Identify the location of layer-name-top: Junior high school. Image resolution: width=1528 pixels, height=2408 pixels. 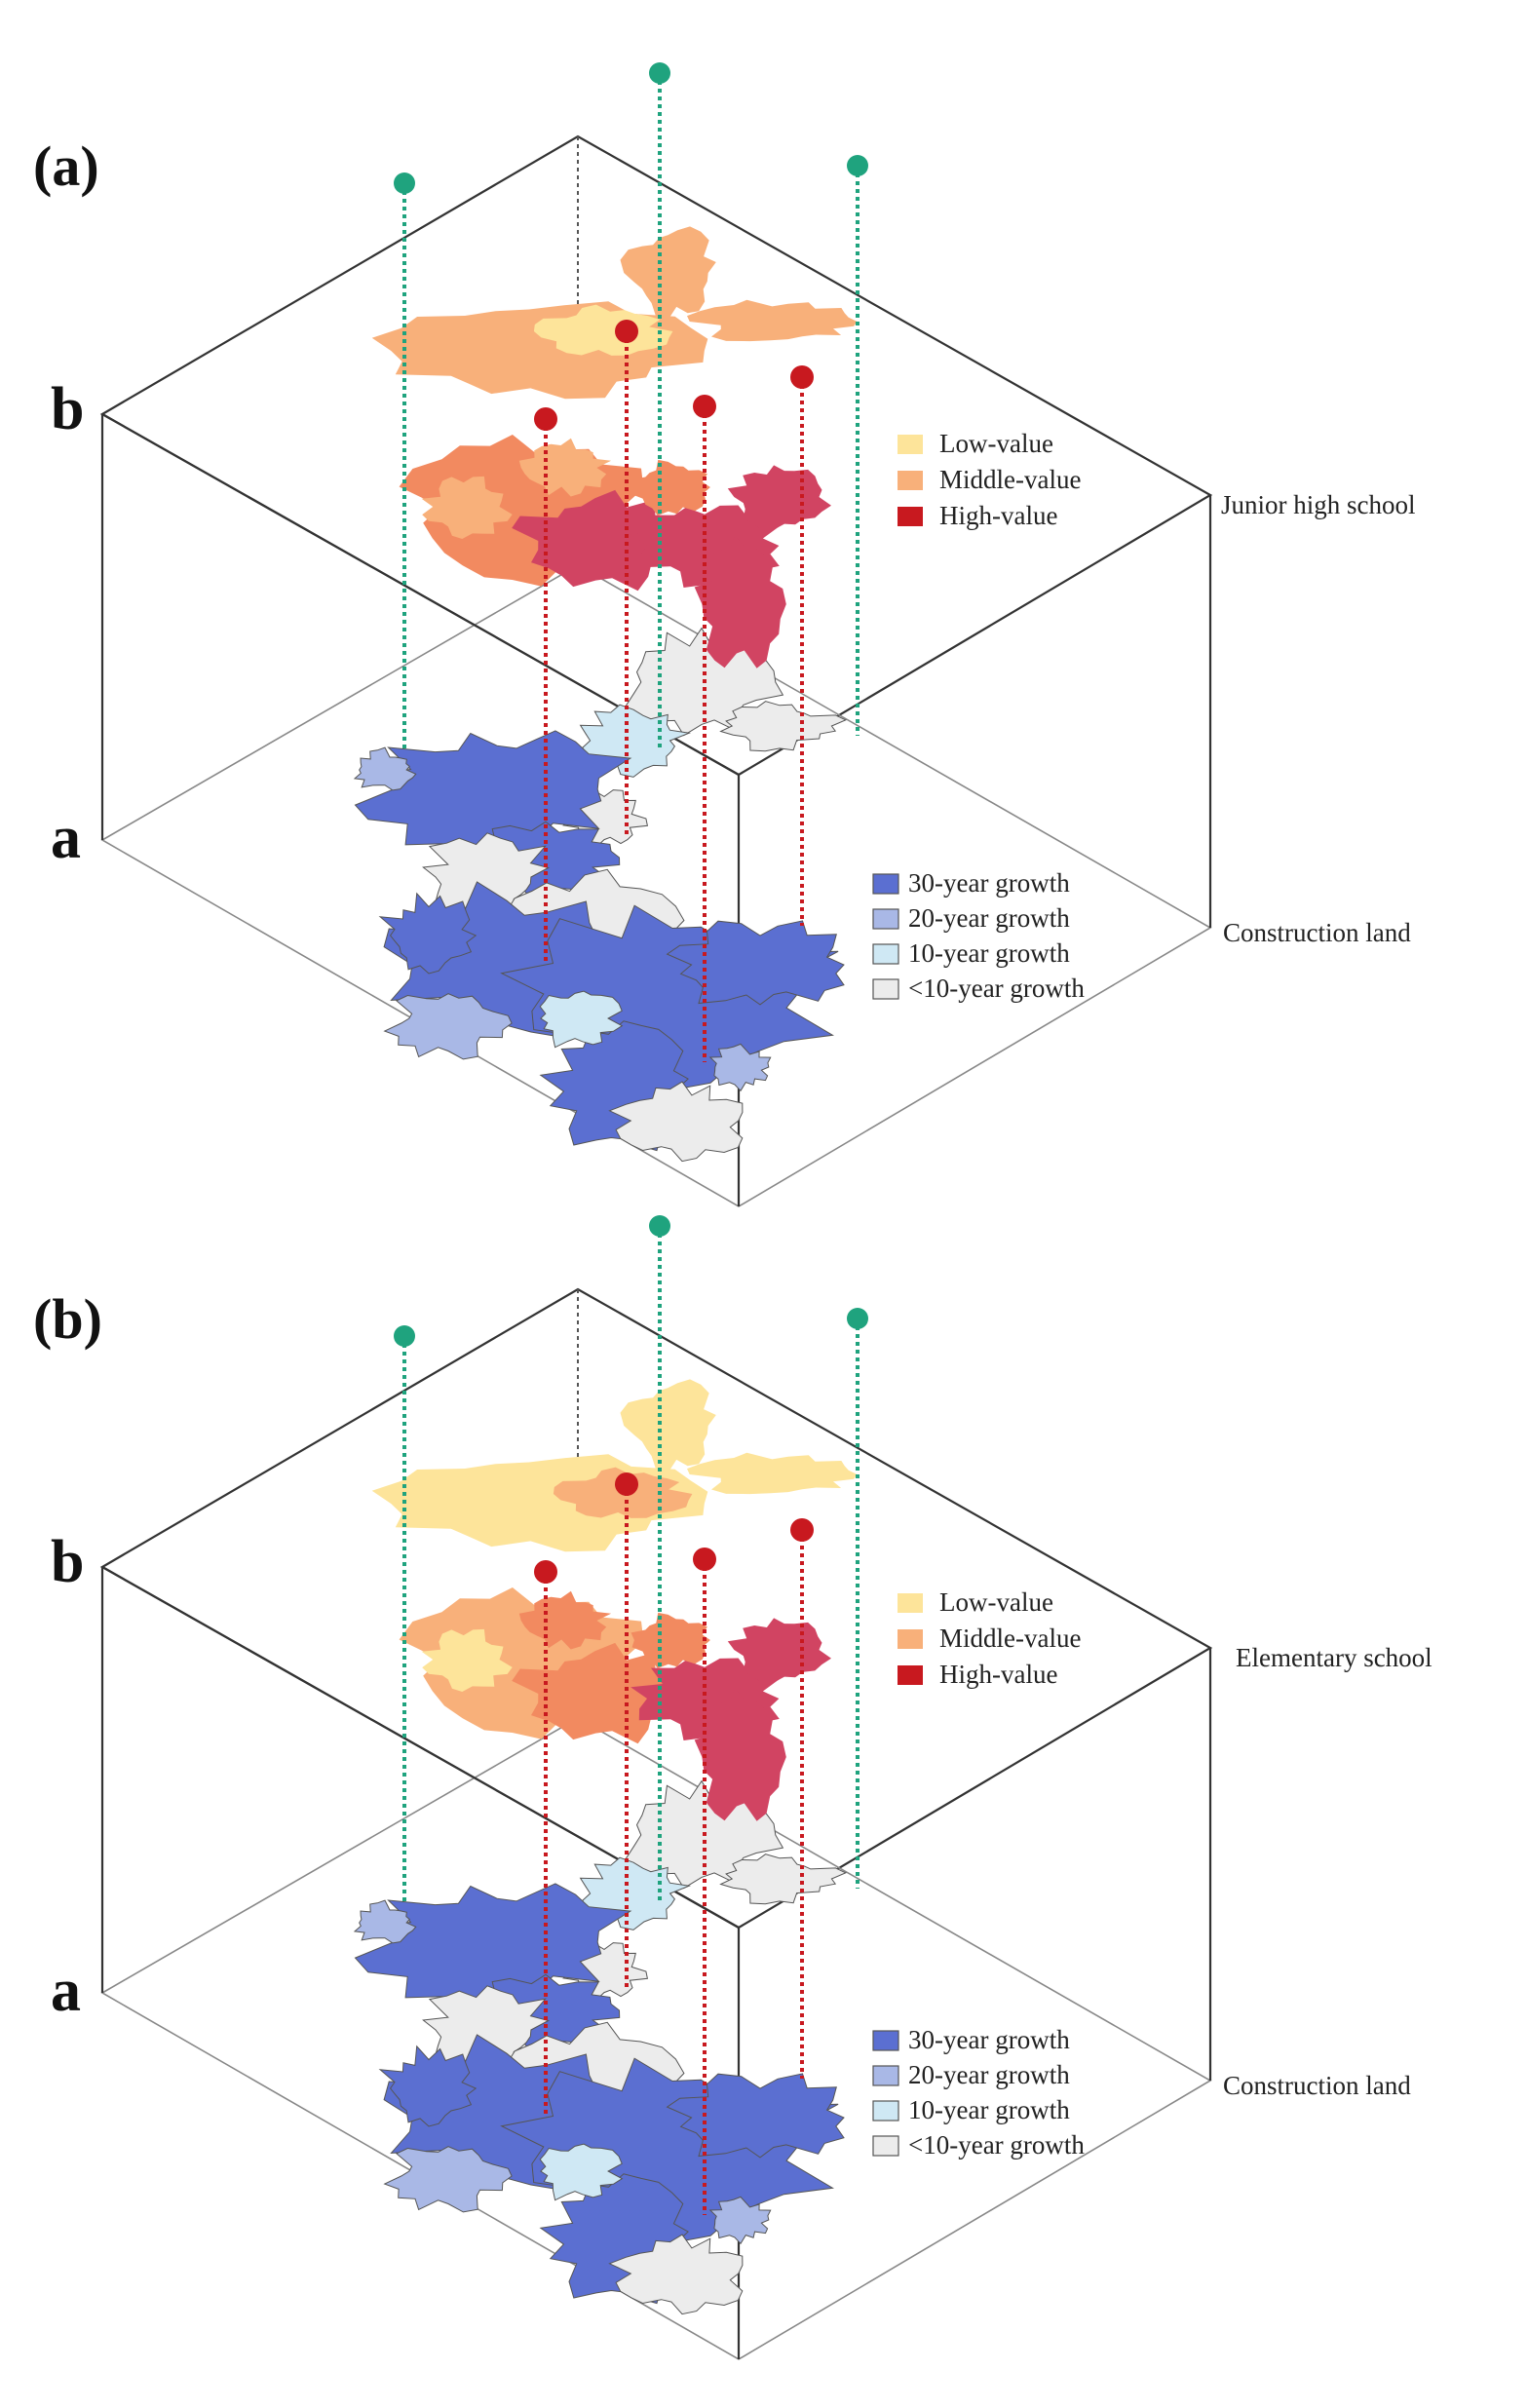
(1318, 504).